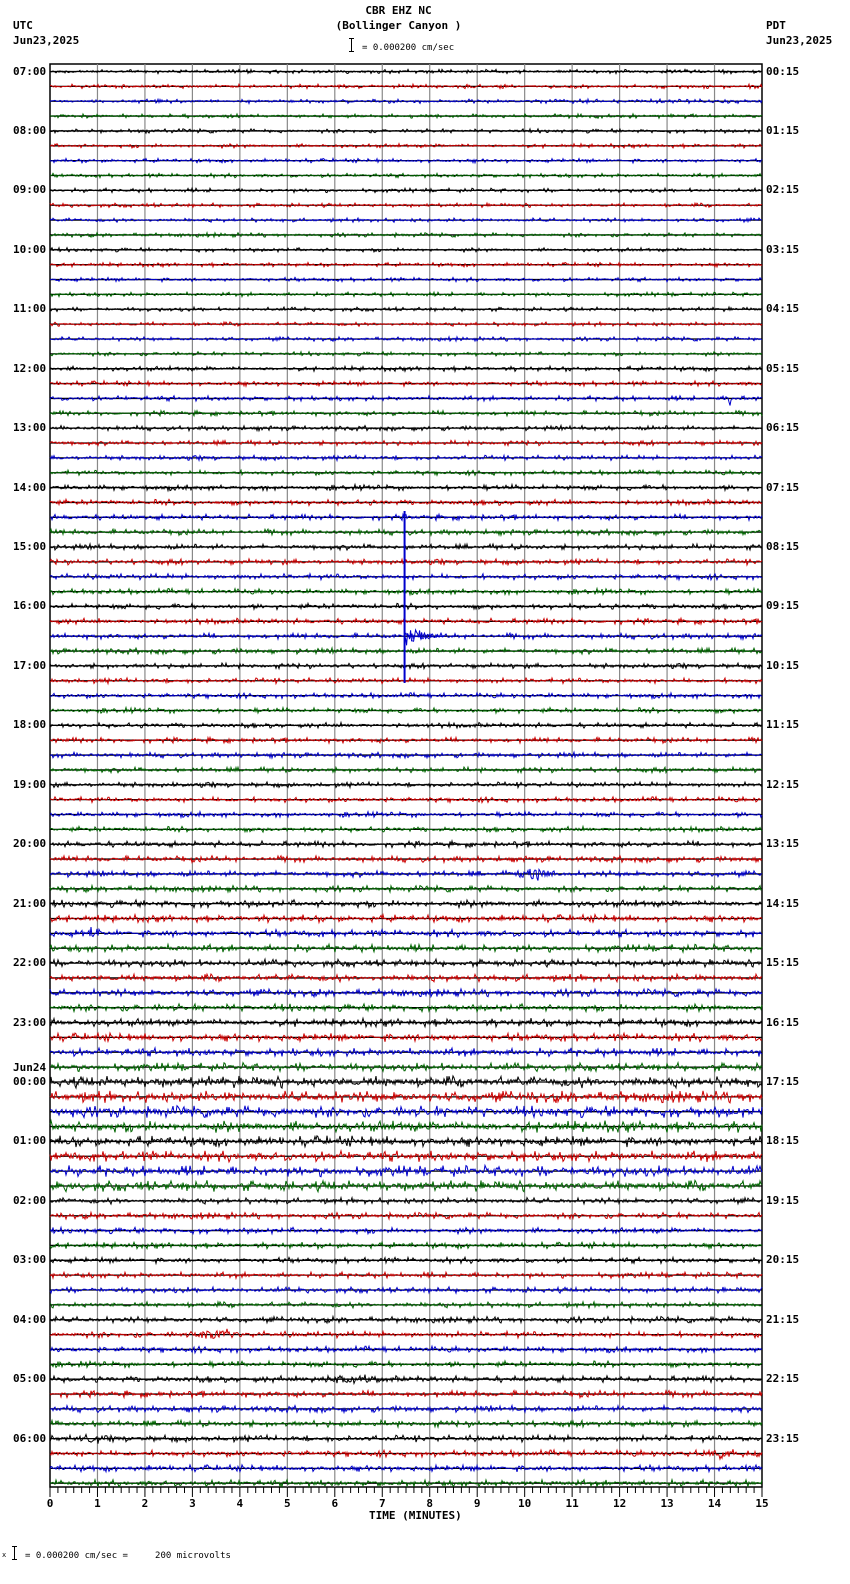  What do you see at coordinates (30, 665) in the screenshot?
I see `left-hour-label: 17:00` at bounding box center [30, 665].